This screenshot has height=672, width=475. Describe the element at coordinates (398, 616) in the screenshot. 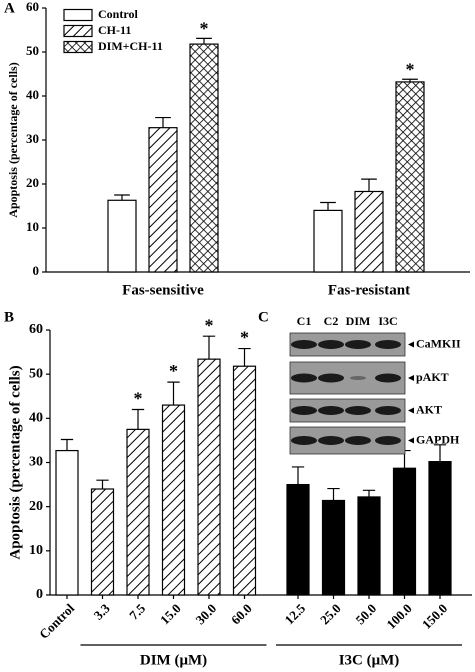

I see `x-tick-label: 100.0` at that location.